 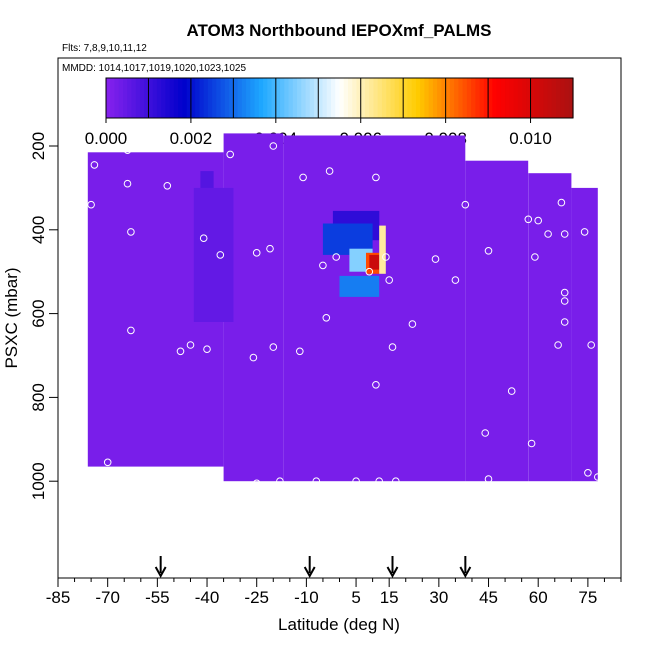 What do you see at coordinates (538, 597) in the screenshot?
I see `x-tick-label: 60` at bounding box center [538, 597].